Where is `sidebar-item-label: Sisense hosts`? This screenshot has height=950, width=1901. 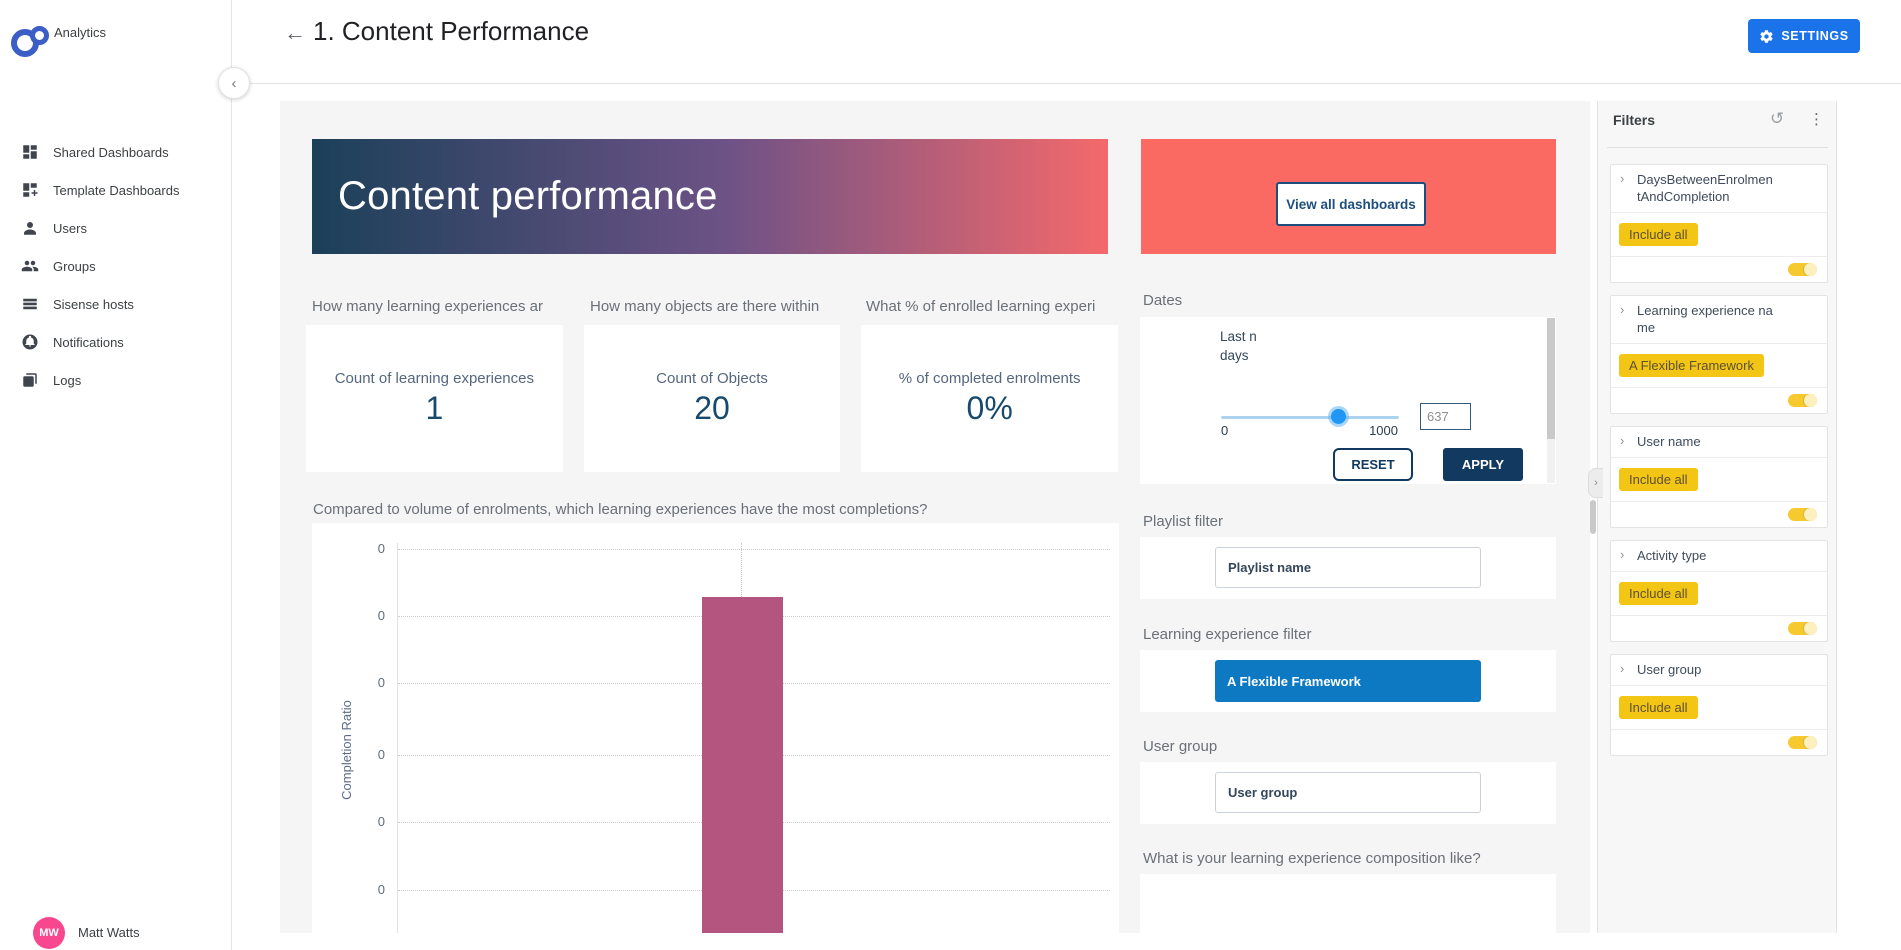 sidebar-item-label: Sisense hosts is located at coordinates (93, 304).